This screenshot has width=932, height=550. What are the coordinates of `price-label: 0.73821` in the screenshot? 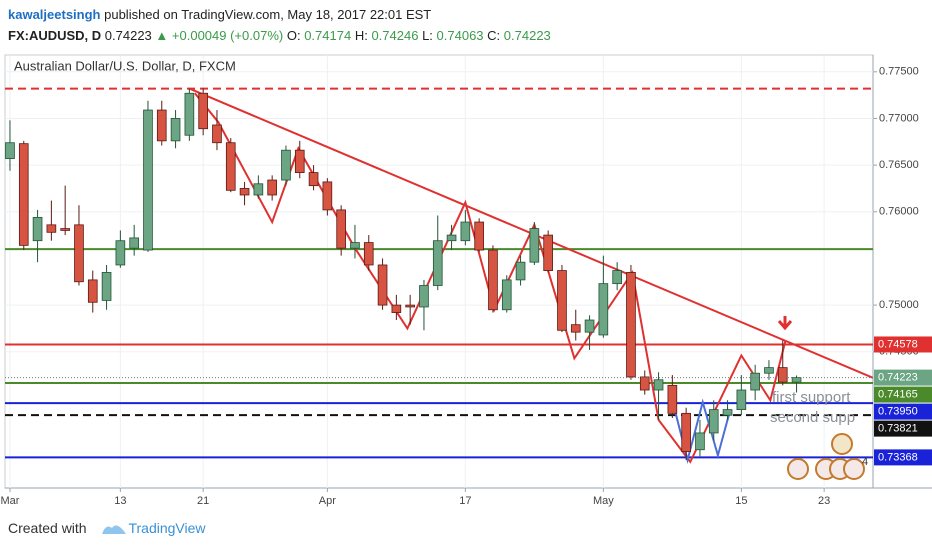 It's located at (898, 429).